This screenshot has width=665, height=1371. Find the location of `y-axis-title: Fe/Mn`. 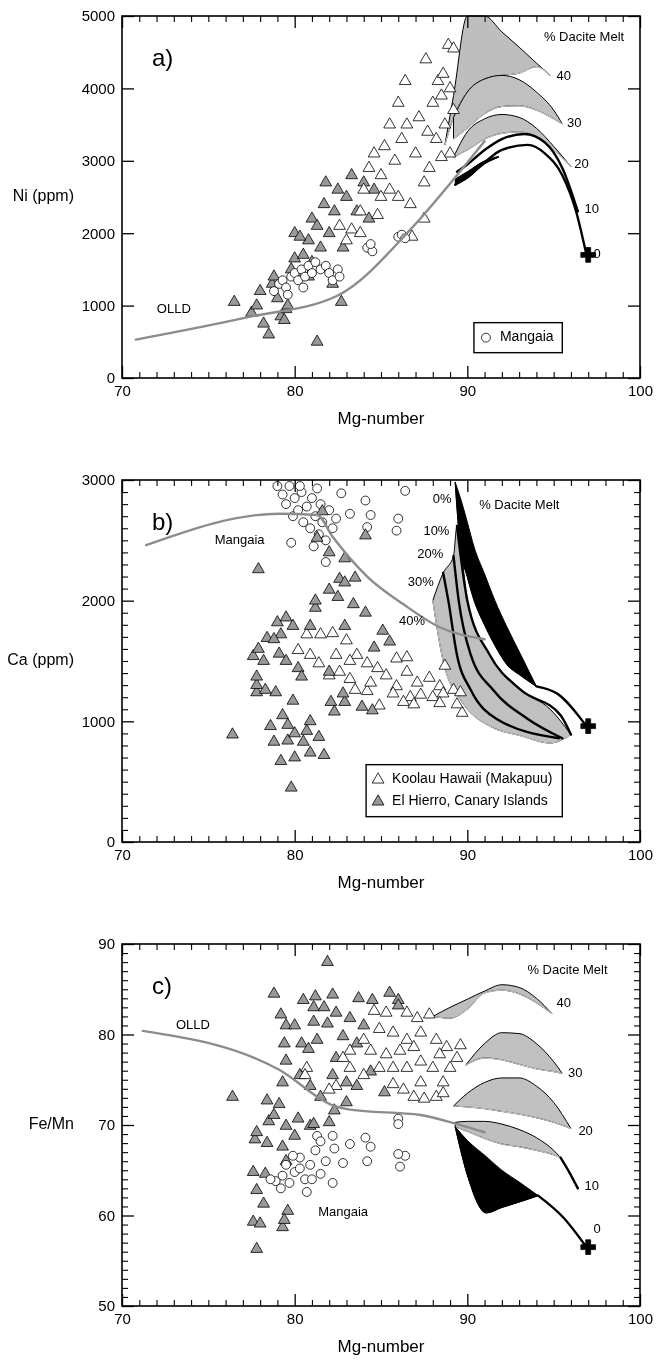

y-axis-title: Fe/Mn is located at coordinates (51, 1124).